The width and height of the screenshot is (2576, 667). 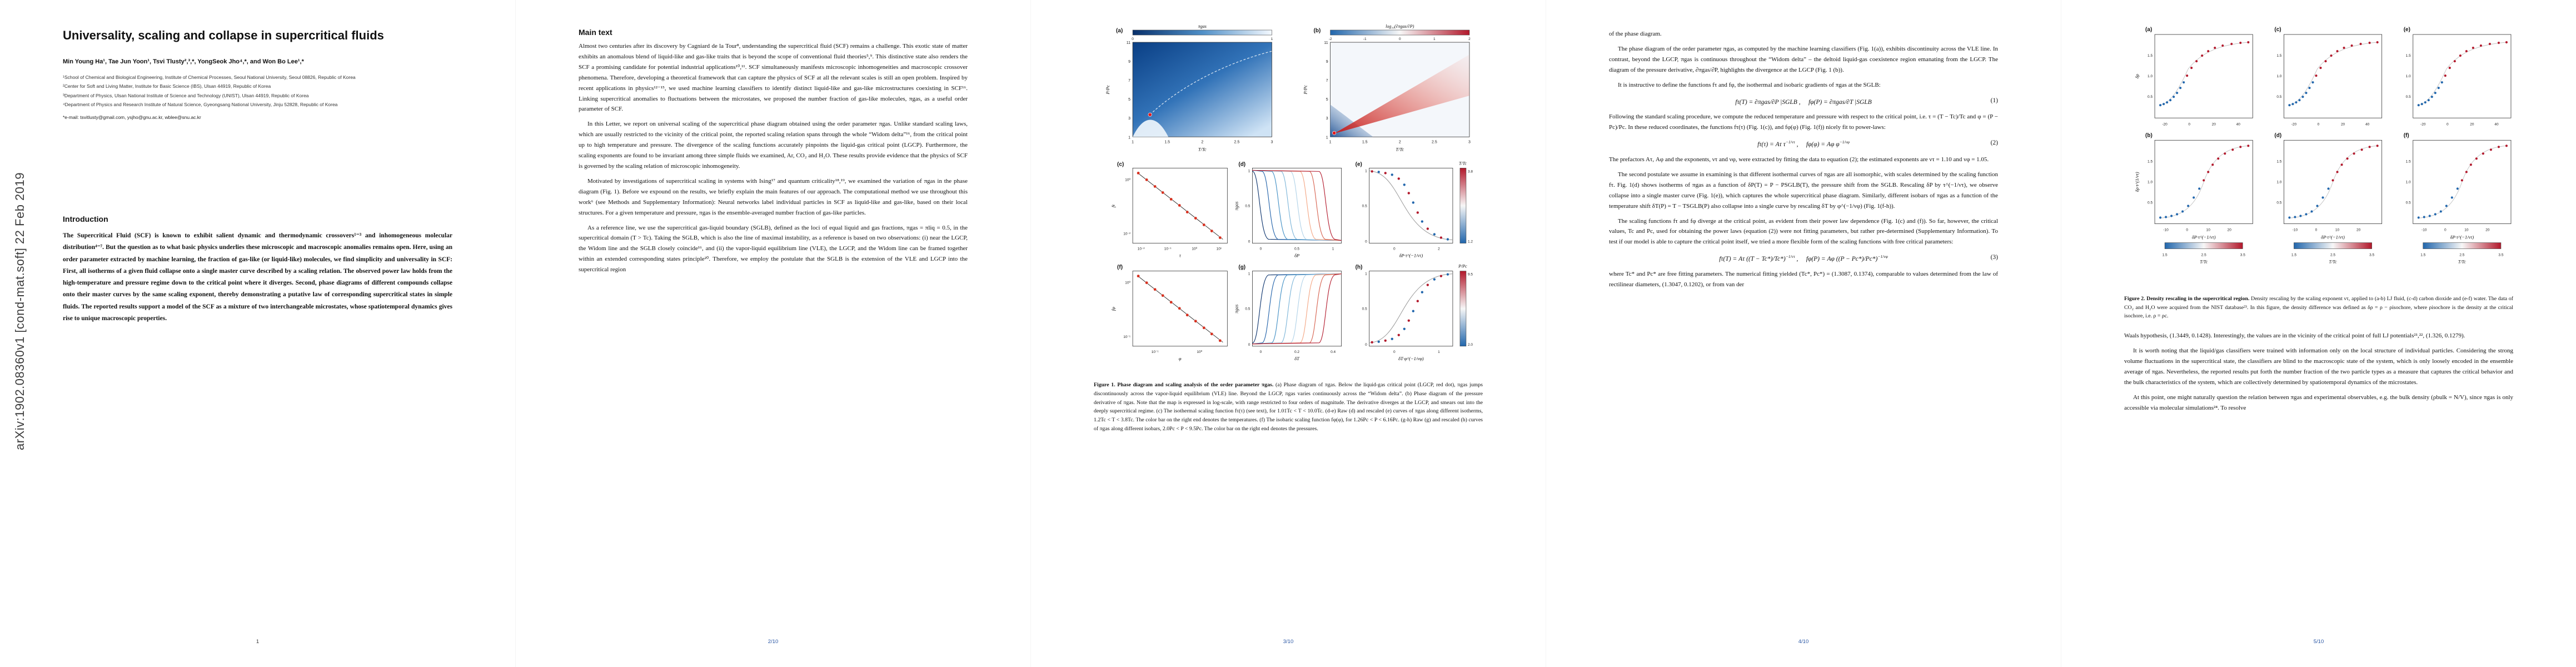 I want to click on axis-tick-label: 0.2, so click(x=1296, y=352).